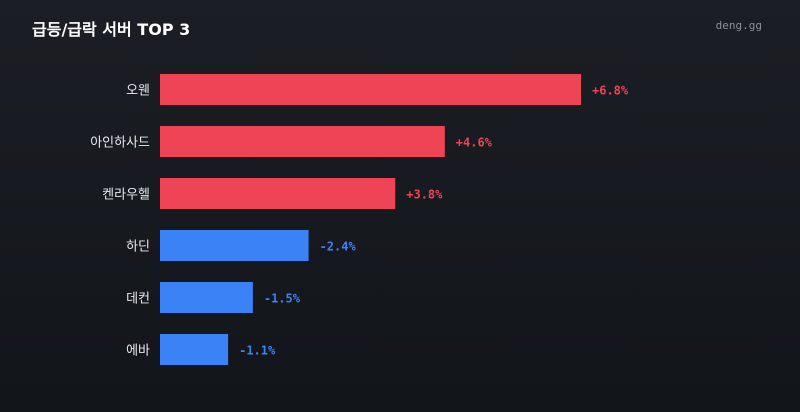 This screenshot has width=800, height=412. What do you see at coordinates (257, 351) in the screenshot?
I see `value-label: -1.1%` at bounding box center [257, 351].